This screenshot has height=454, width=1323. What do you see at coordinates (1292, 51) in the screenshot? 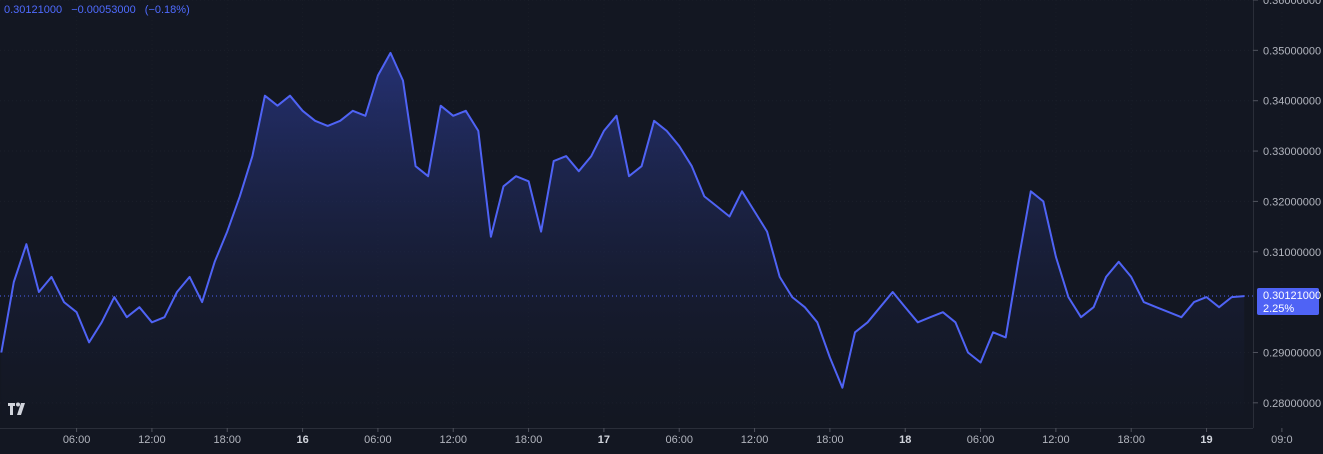
I see `price-tick-label: 0.35000000` at bounding box center [1292, 51].